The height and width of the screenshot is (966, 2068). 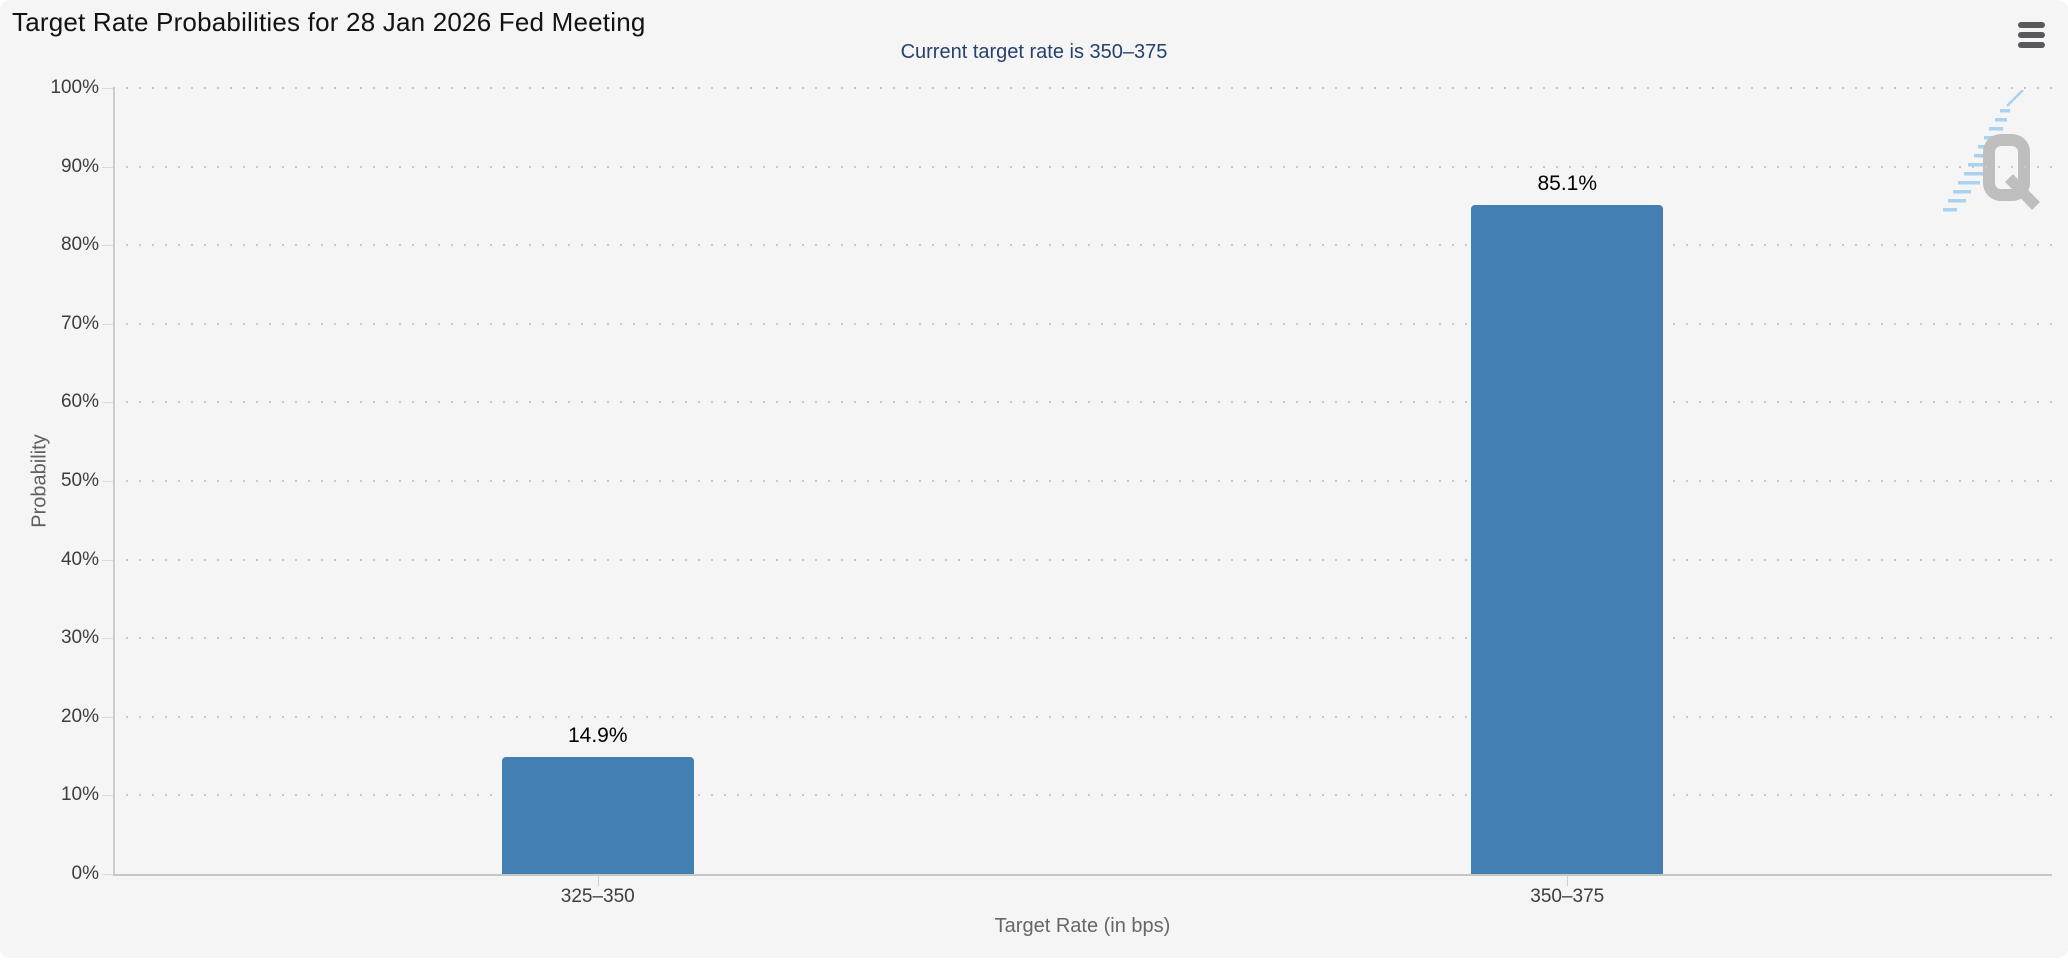 I want to click on quikstrike-logo-watermark-icon, so click(x=1991, y=151).